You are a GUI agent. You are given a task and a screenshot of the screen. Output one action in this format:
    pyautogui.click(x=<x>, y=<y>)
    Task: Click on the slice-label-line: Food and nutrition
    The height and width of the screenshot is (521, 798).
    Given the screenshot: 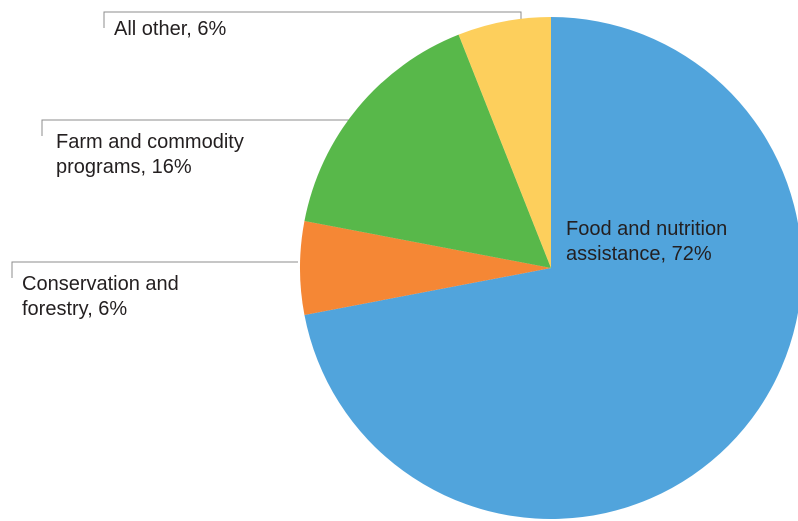 What is the action you would take?
    pyautogui.click(x=647, y=229)
    